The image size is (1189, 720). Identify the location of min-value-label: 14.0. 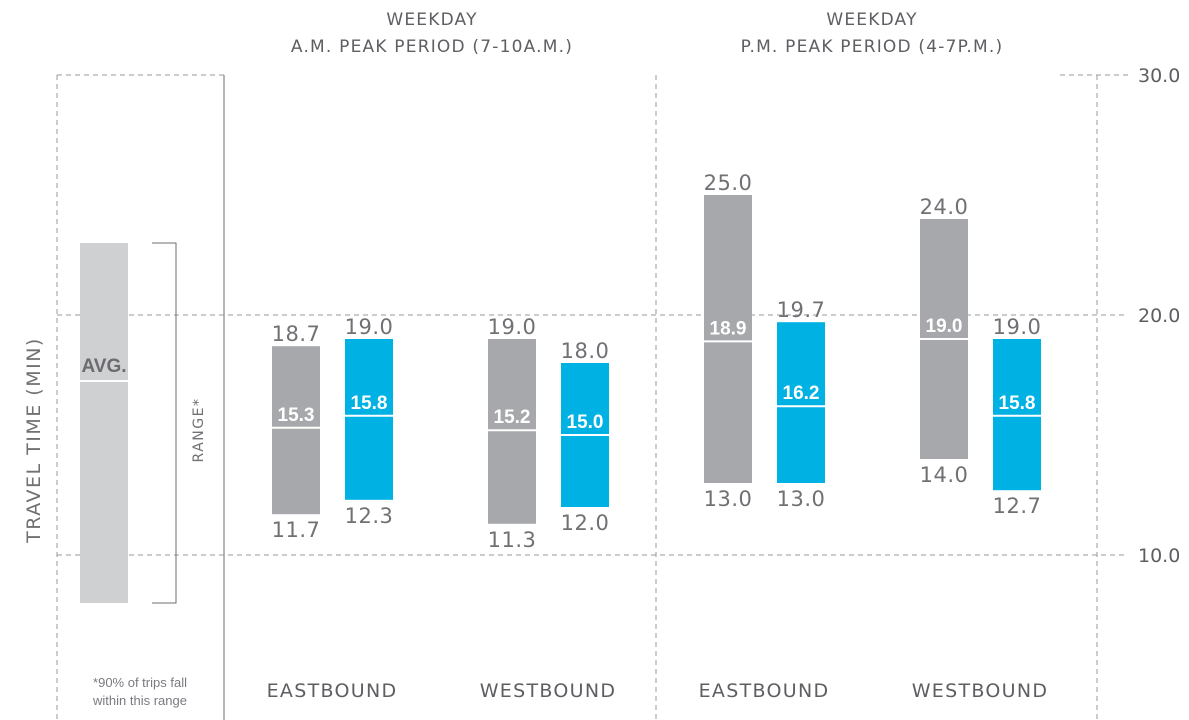
(944, 475).